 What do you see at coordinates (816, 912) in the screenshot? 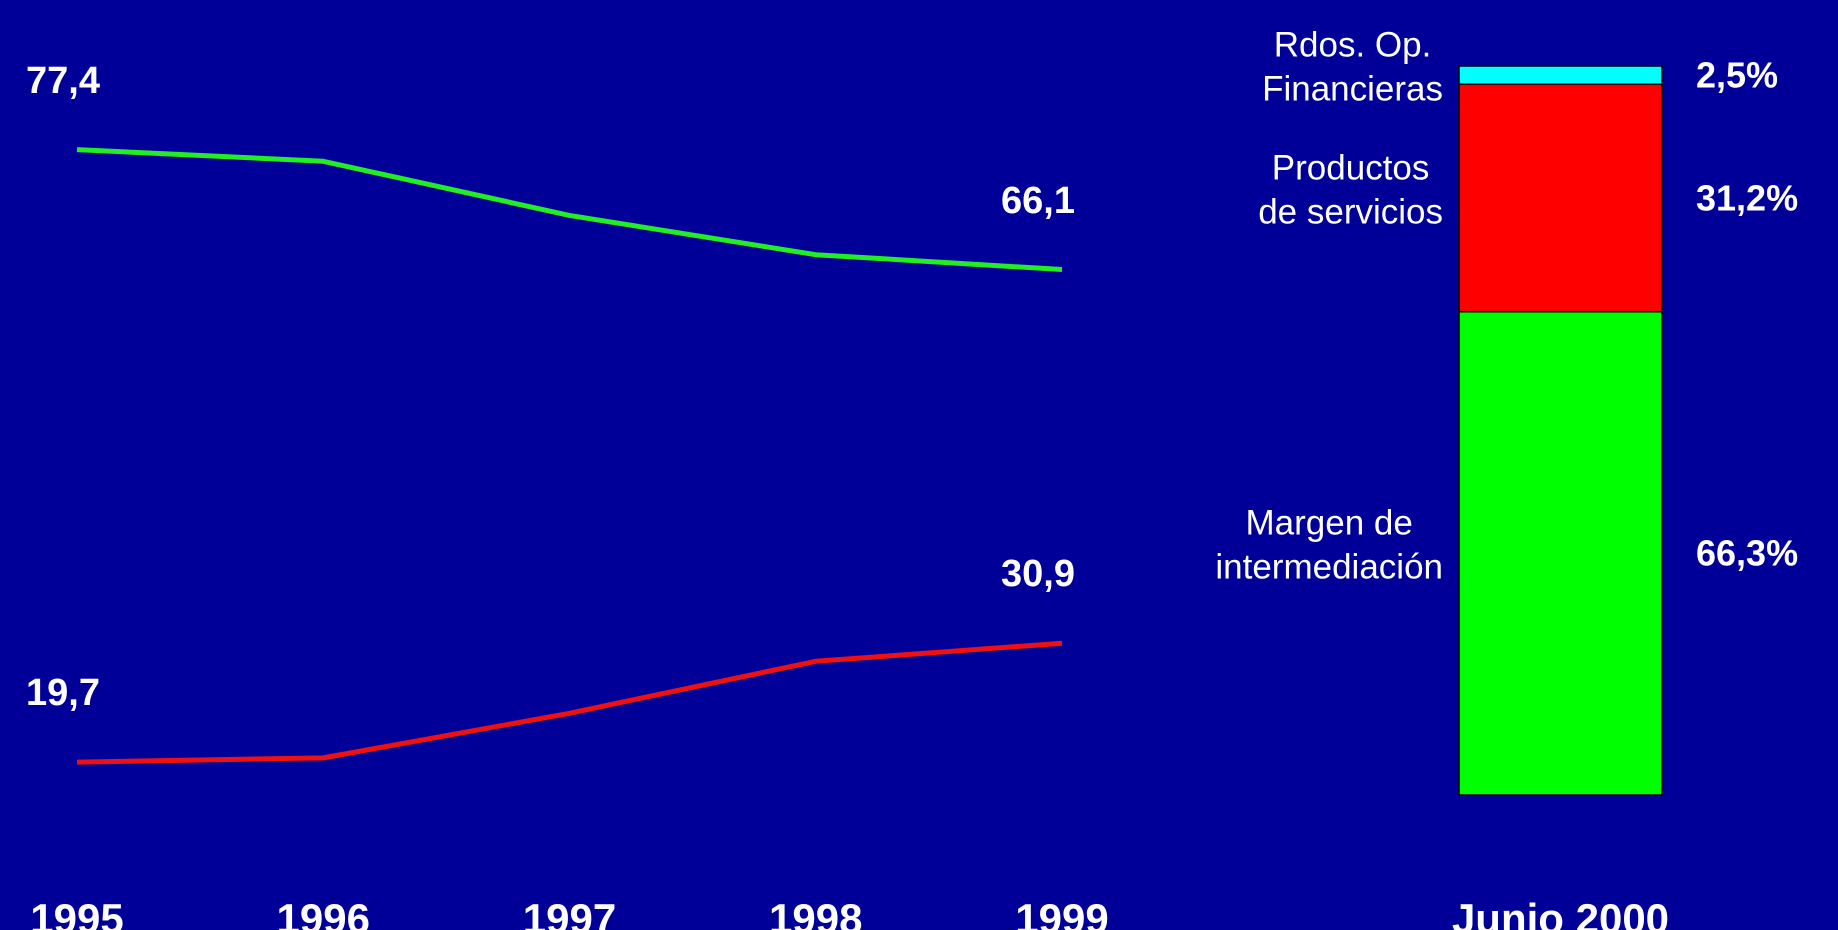
I see `x-tick-label: 1998` at bounding box center [816, 912].